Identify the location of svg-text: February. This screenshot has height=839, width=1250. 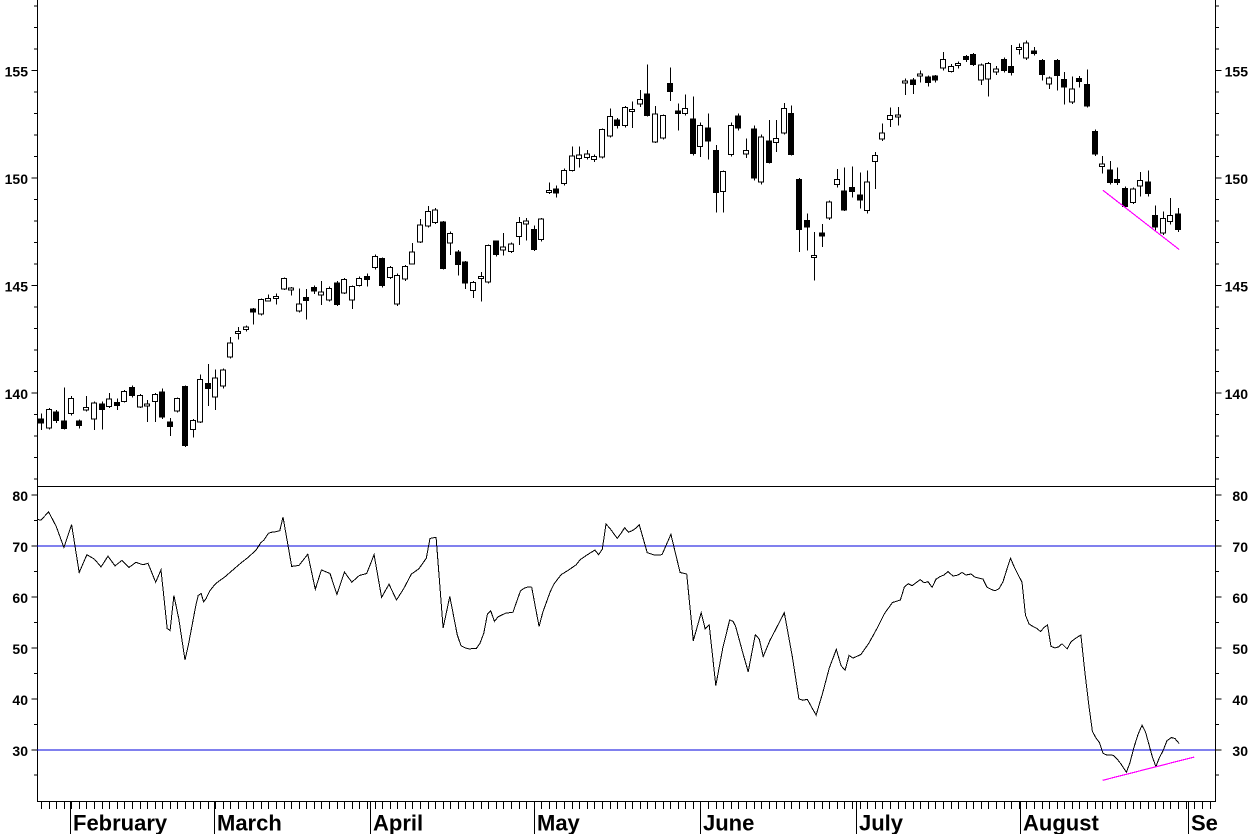
(120, 823).